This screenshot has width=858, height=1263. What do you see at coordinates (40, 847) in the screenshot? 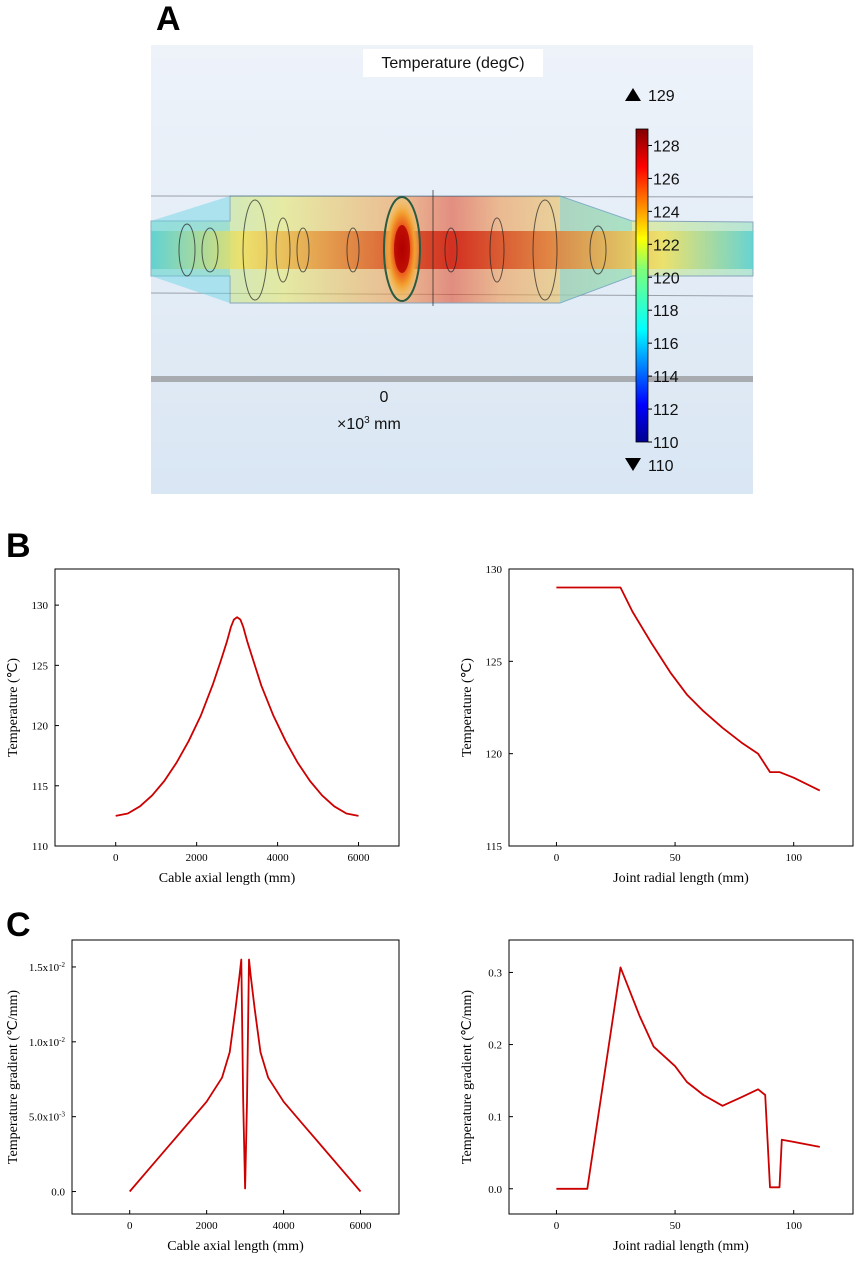
I see `y-tick-label: 110` at bounding box center [40, 847].